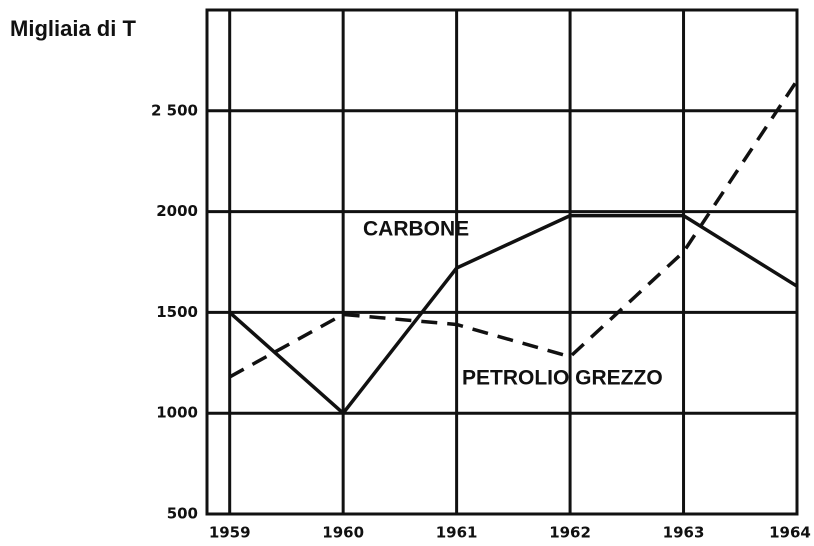 Image resolution: width=814 pixels, height=546 pixels. Describe the element at coordinates (570, 533) in the screenshot. I see `x-tick-label: 1962` at that location.